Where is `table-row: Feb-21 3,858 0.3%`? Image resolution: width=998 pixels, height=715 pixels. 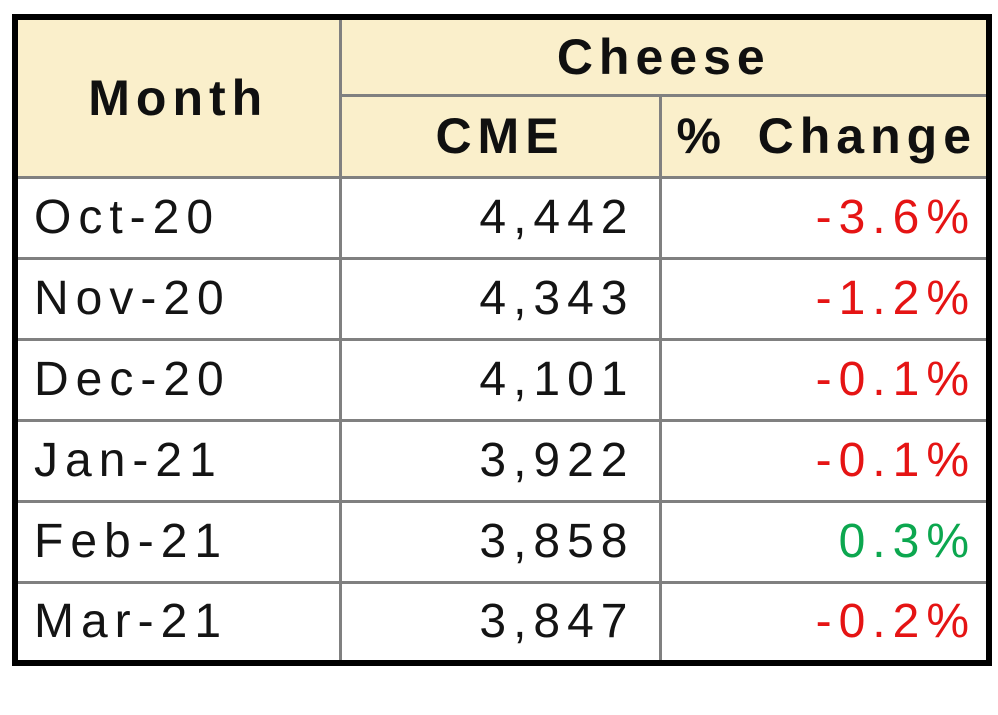 table-row: Feb-21 3,858 0.3% is located at coordinates (502, 541).